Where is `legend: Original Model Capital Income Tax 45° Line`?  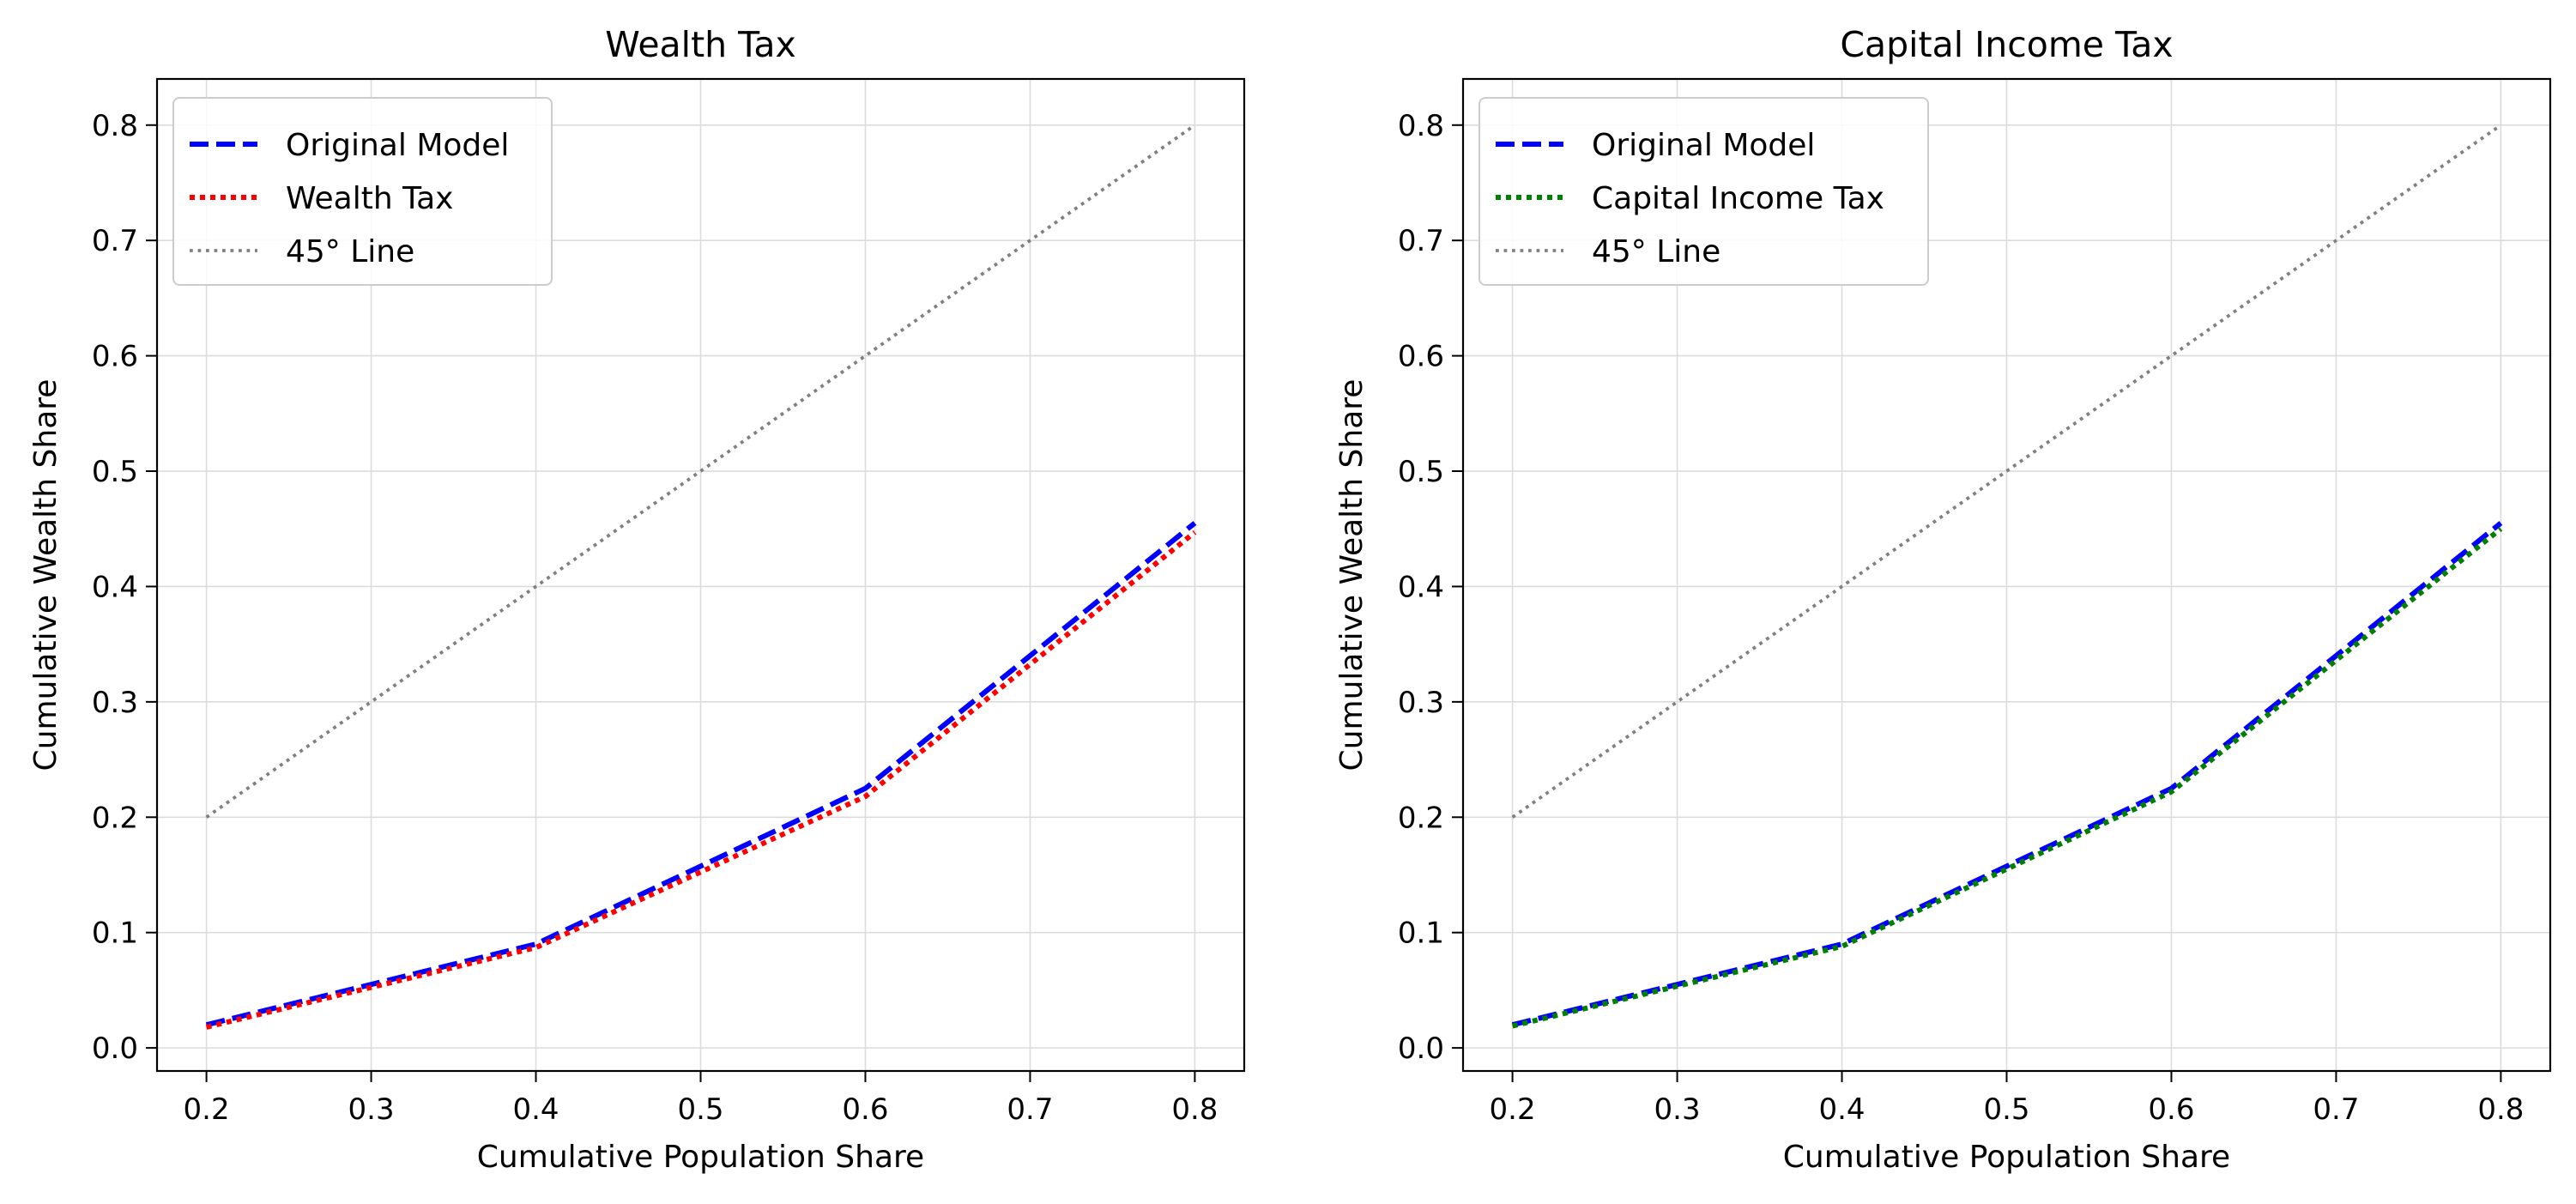
legend: Original Model Capital Income Tax 45° Line is located at coordinates (1703, 191).